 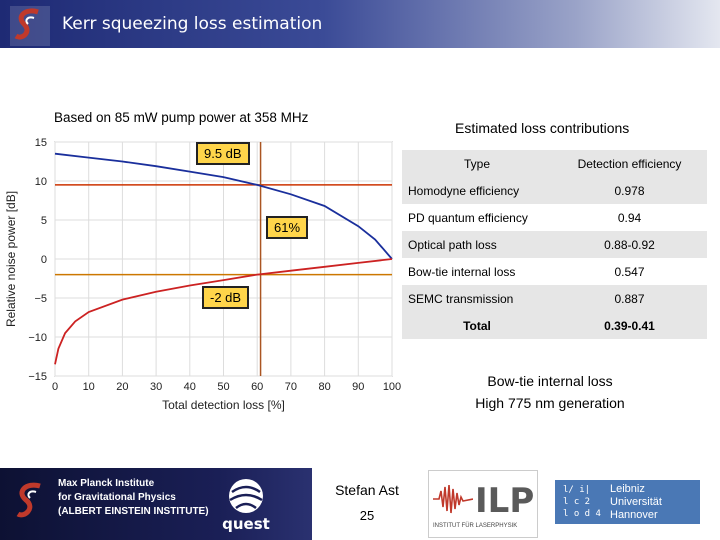 I want to click on row-type: Optical path loss, so click(x=477, y=244).